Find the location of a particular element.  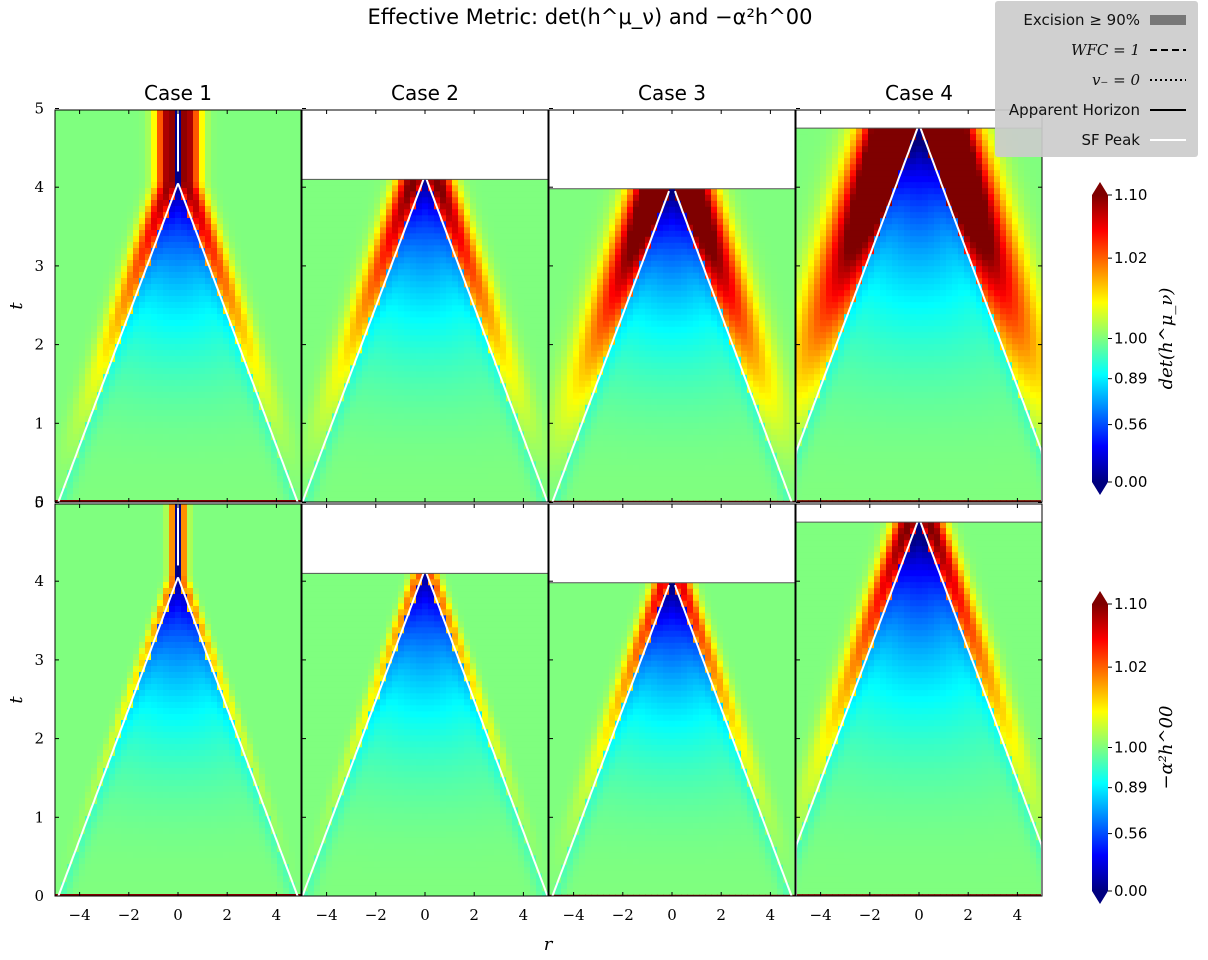

legend-entry: Excision ≥ 90% is located at coordinates (1104, 20).